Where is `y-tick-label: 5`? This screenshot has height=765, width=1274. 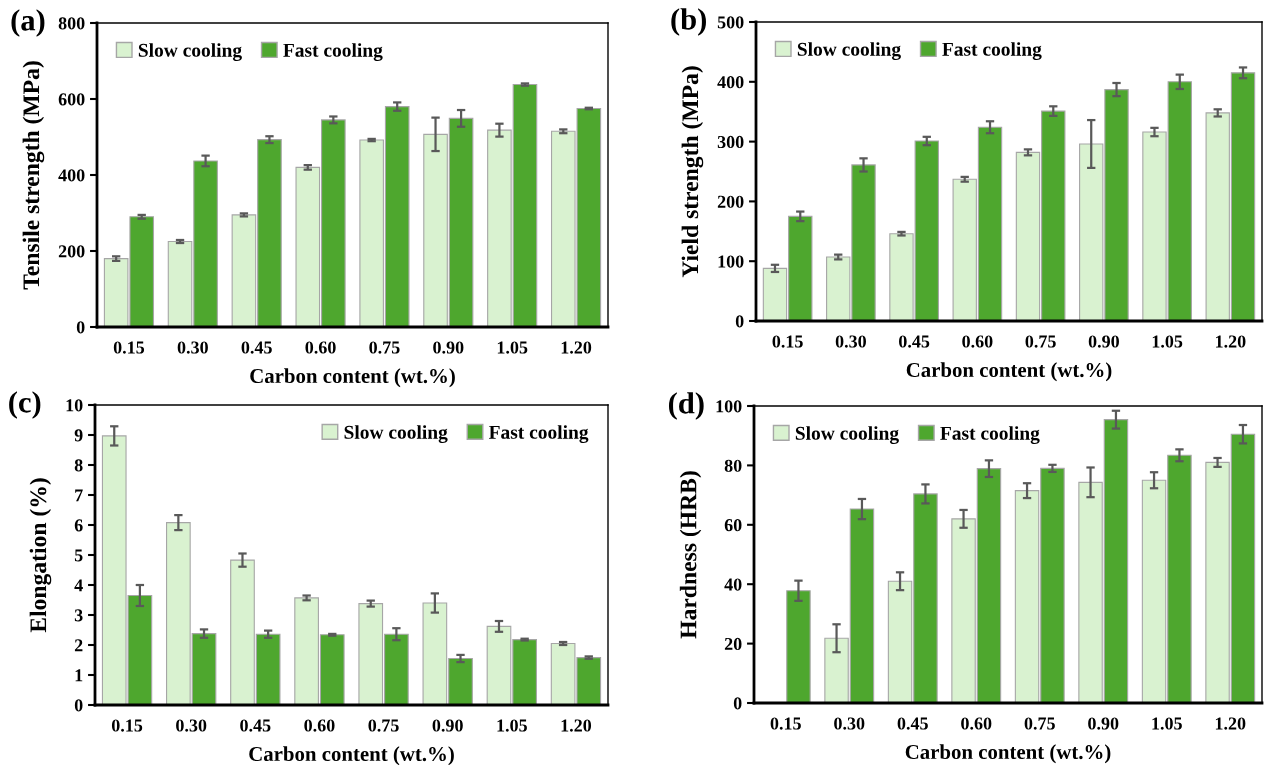
y-tick-label: 5 is located at coordinates (78, 555).